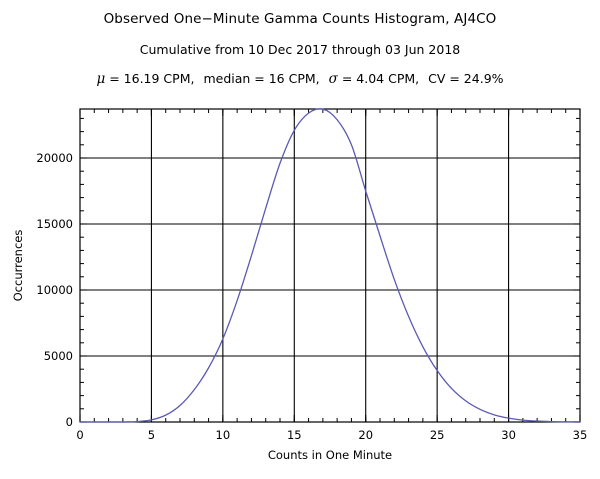 The width and height of the screenshot is (600, 479). I want to click on y-tick-label-group: 0 5000 10000 15000 20000, so click(54, 290).